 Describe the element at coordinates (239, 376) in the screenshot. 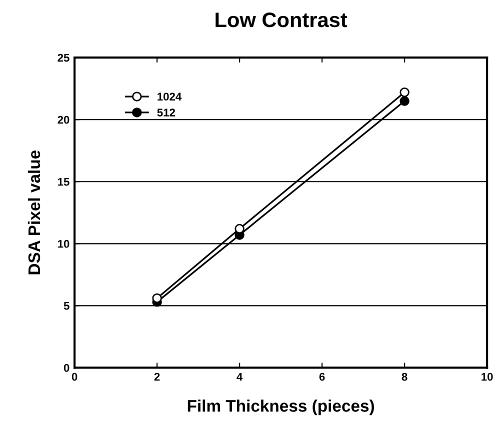

I see `x-tick-label: 4` at that location.